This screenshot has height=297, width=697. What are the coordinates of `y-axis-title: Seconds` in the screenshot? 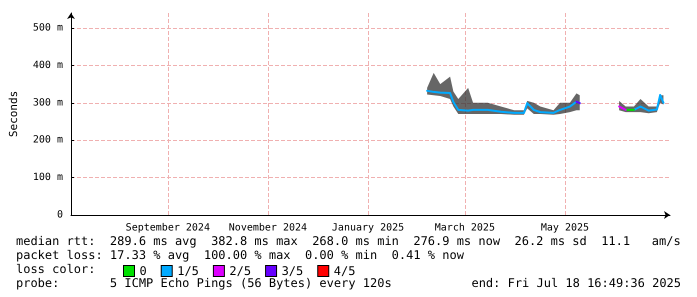 It's located at (13, 114).